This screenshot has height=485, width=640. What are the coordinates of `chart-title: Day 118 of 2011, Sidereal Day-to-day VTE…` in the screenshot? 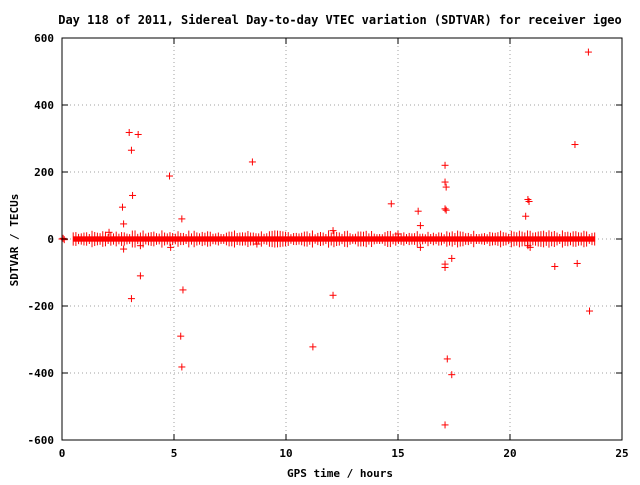 It's located at (340, 20).